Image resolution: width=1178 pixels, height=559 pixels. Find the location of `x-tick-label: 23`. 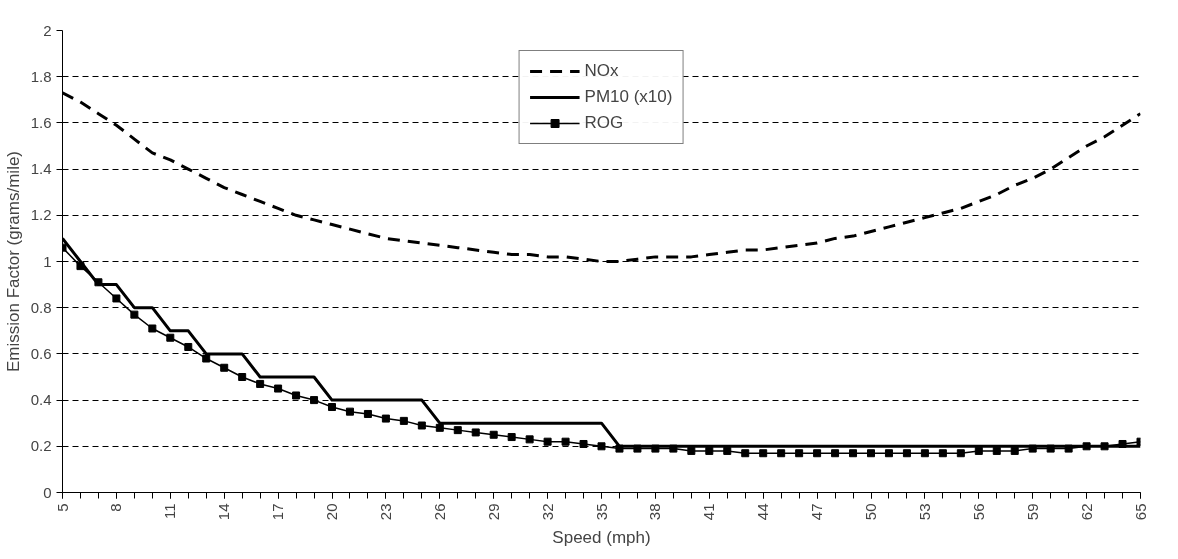

x-tick-label: 23 is located at coordinates (385, 512).